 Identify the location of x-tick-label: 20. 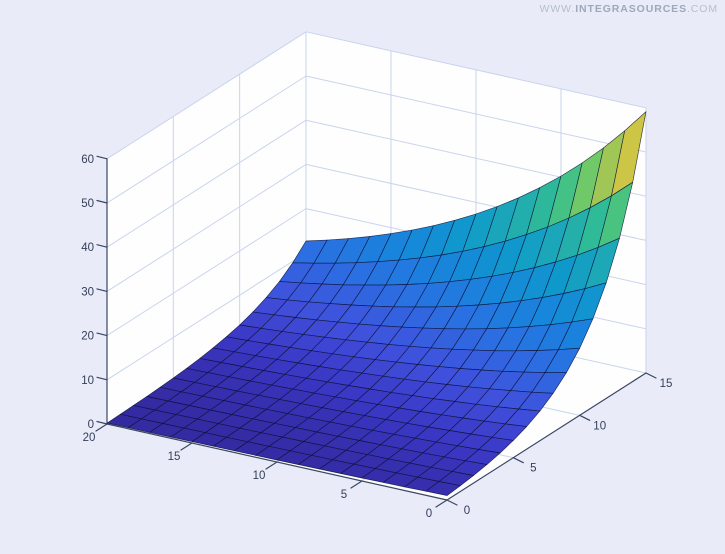
(89, 438).